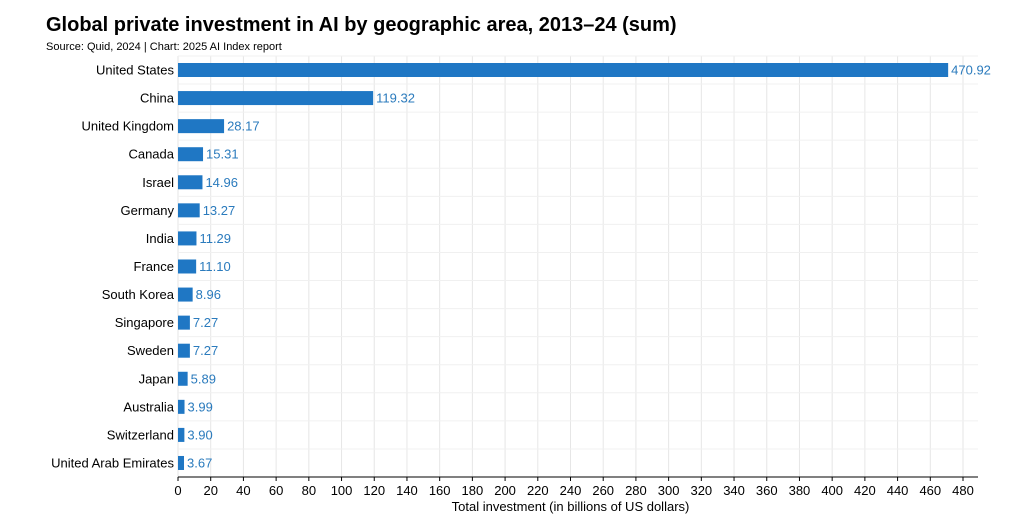  Describe the element at coordinates (505, 490) in the screenshot. I see `x-tick-label: 200` at that location.